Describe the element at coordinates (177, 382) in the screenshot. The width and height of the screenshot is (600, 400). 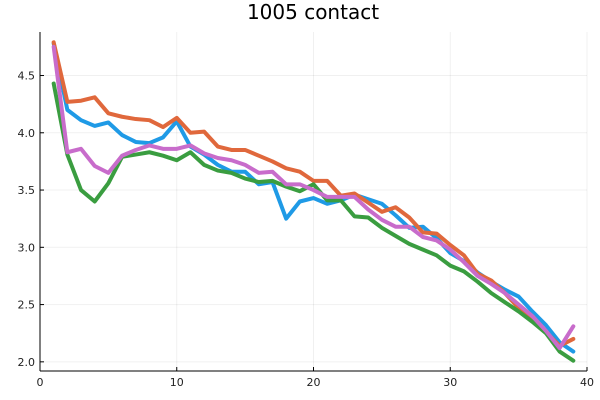
I see `x-tick-label: 10` at that location.